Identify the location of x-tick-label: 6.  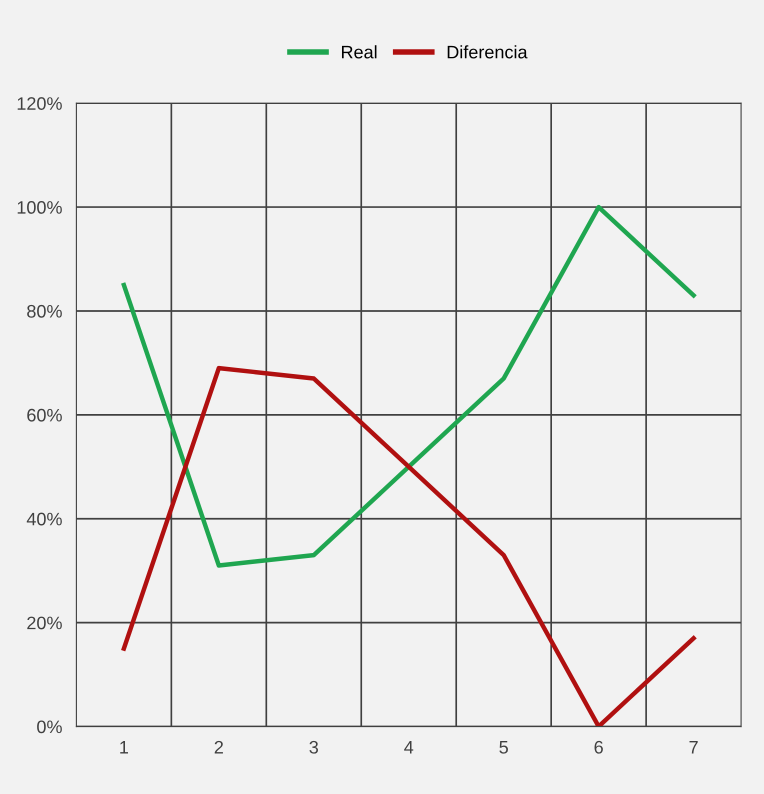
(598, 747).